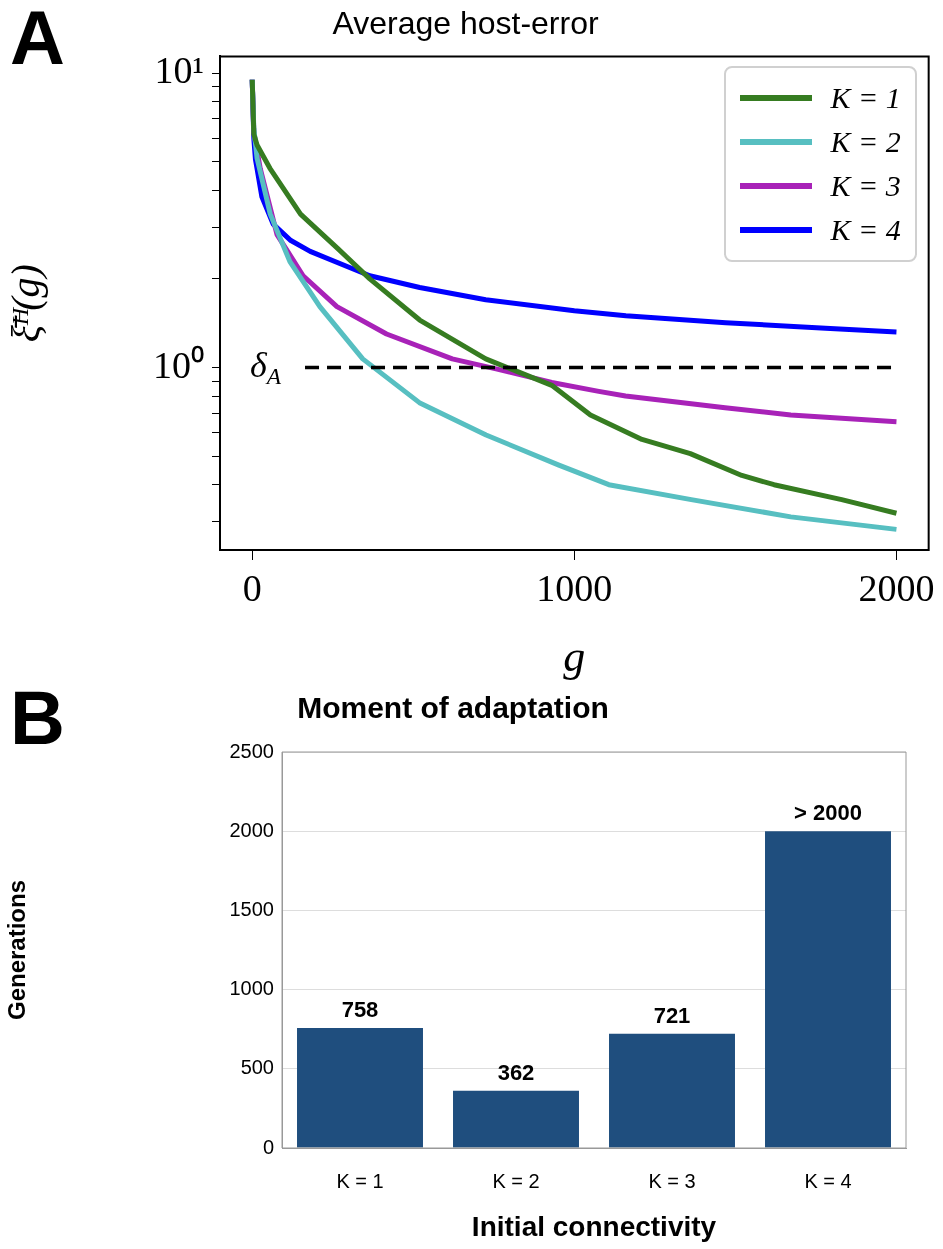  I want to click on y-tick-label: 0, so click(268, 1146).